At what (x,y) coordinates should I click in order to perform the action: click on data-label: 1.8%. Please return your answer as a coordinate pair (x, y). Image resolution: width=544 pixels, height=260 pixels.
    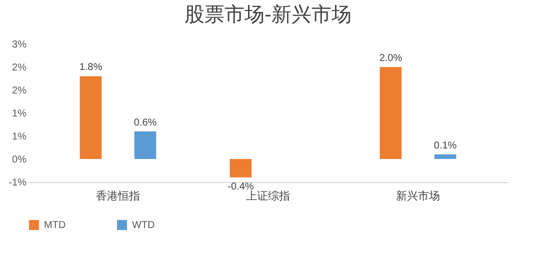
    Looking at the image, I should click on (90, 68).